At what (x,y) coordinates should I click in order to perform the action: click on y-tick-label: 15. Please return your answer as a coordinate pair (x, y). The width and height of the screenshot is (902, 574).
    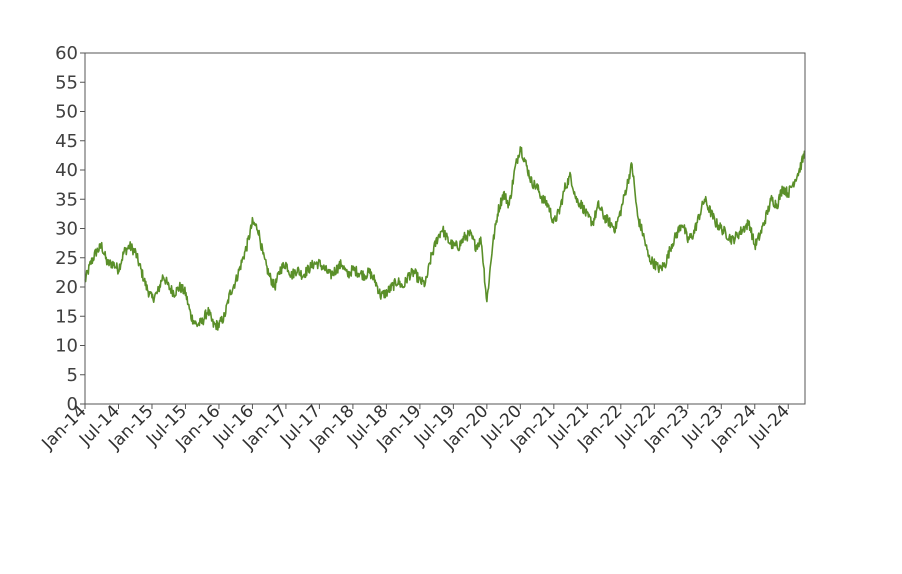
    Looking at the image, I should click on (66, 316).